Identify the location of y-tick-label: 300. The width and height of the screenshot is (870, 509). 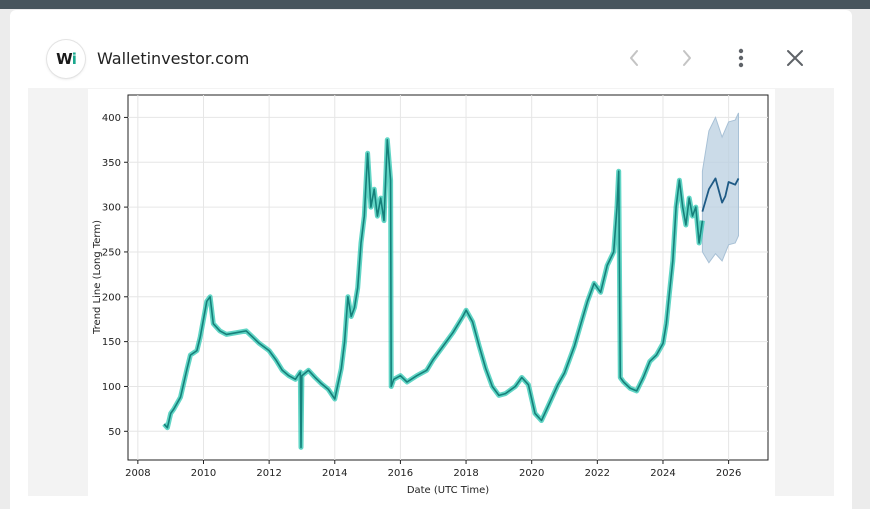
(111, 208).